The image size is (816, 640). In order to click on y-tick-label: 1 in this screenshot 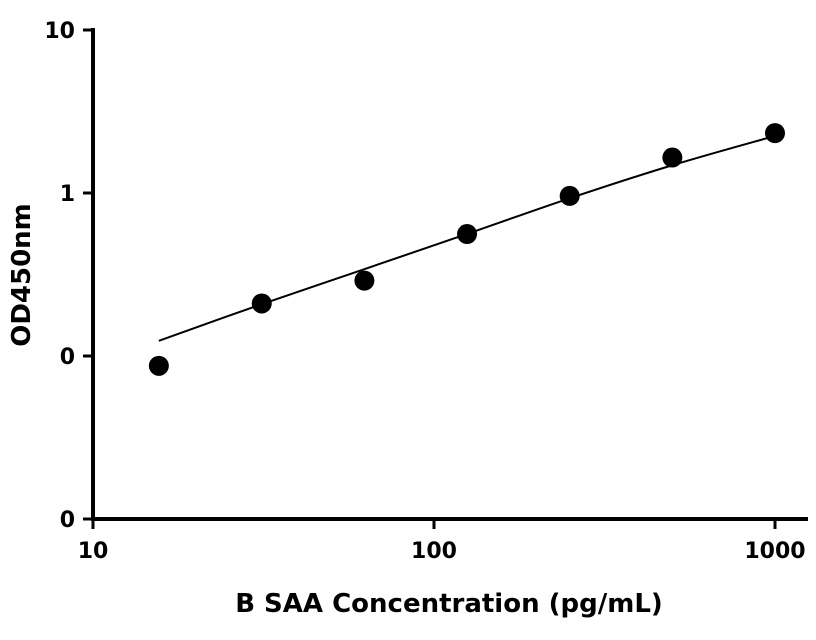, I will do `click(67, 194)`.